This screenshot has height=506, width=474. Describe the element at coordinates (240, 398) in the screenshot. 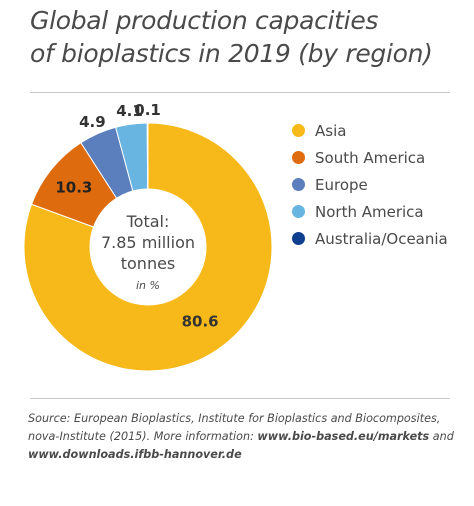

I see `bottom-divider` at that location.